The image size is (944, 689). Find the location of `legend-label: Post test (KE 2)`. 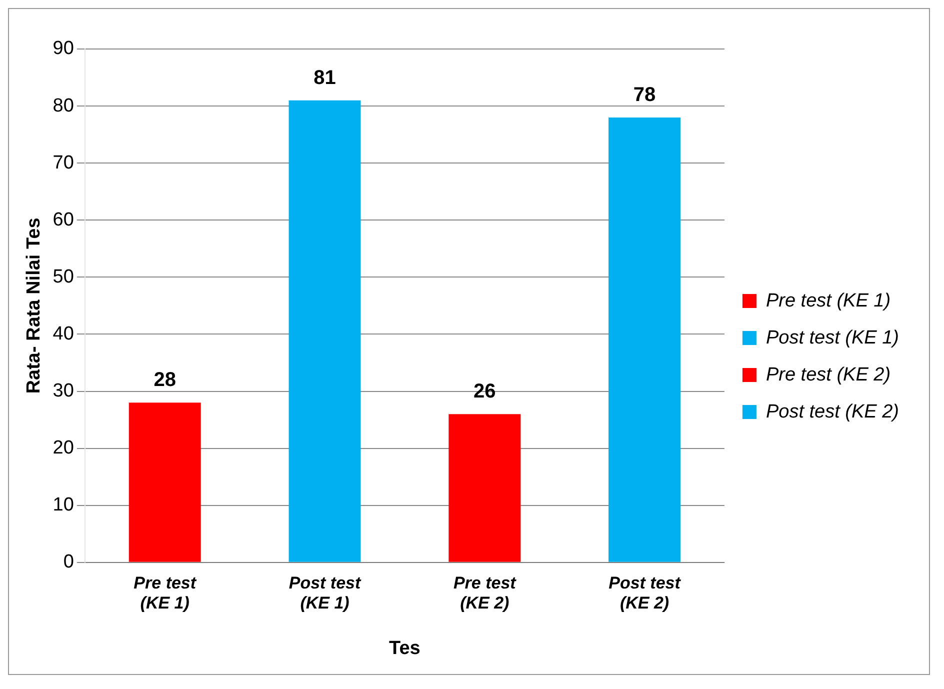

legend-label: Post test (KE 2) is located at coordinates (832, 411).